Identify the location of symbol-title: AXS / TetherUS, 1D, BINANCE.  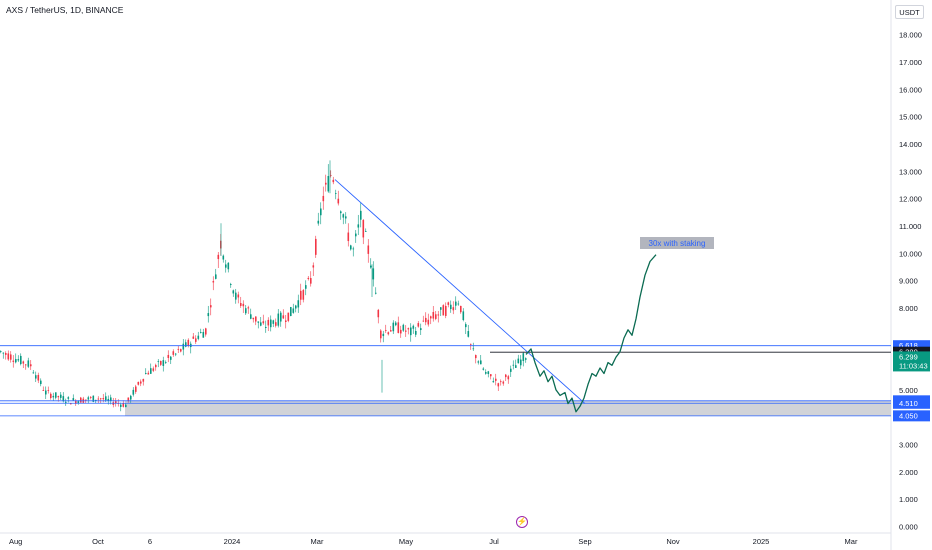
(65, 10).